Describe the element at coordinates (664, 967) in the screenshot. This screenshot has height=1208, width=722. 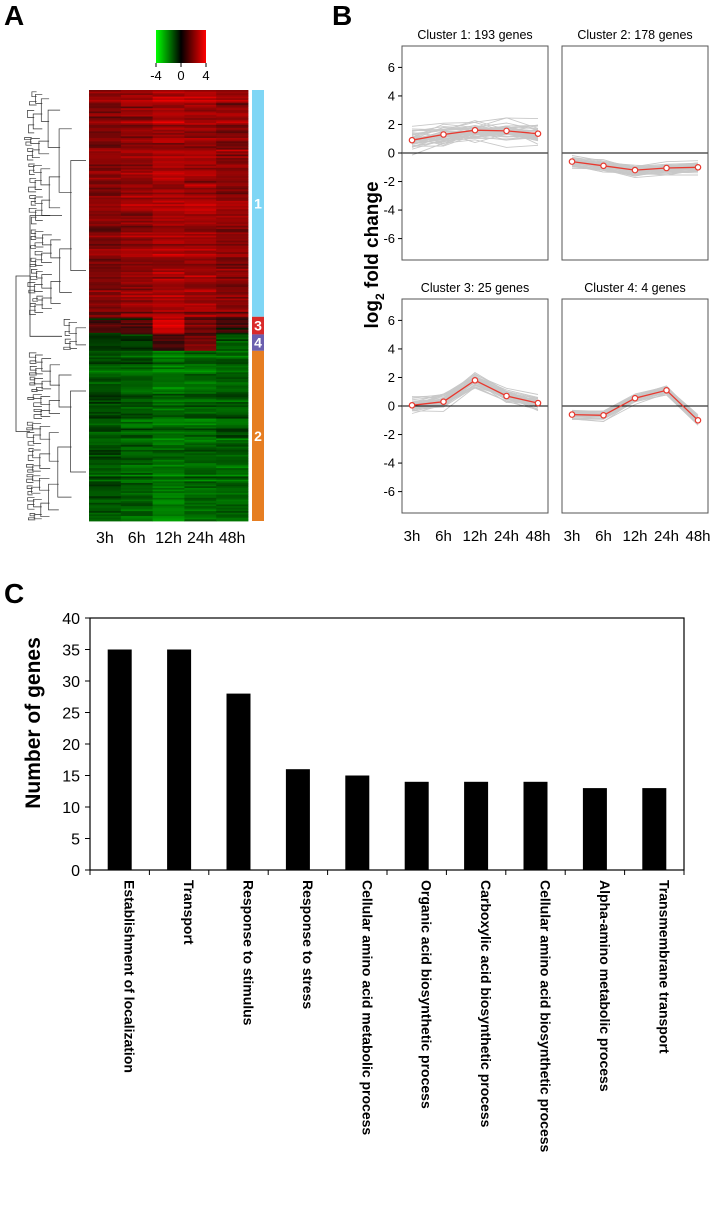
I see `bar-category-label: Transmembrane transport` at that location.